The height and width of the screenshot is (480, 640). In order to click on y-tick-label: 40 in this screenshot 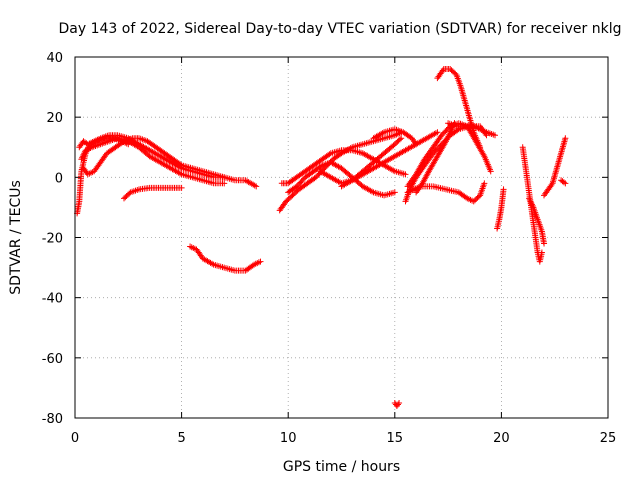, I will do `click(54, 58)`.